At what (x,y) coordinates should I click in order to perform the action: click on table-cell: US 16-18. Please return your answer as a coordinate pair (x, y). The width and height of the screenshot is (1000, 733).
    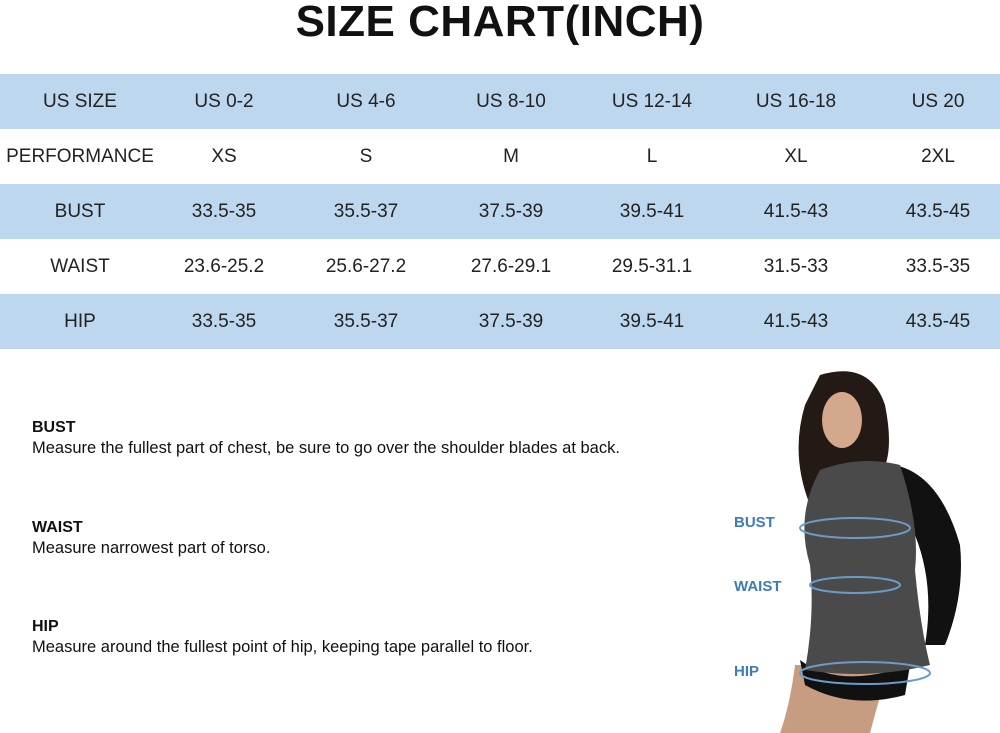
    Looking at the image, I should click on (796, 101).